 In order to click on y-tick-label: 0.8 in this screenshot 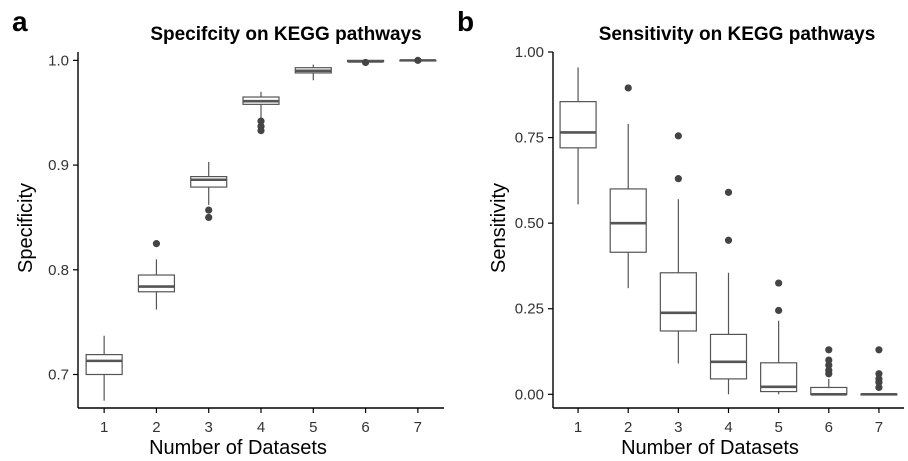, I will do `click(58, 270)`.